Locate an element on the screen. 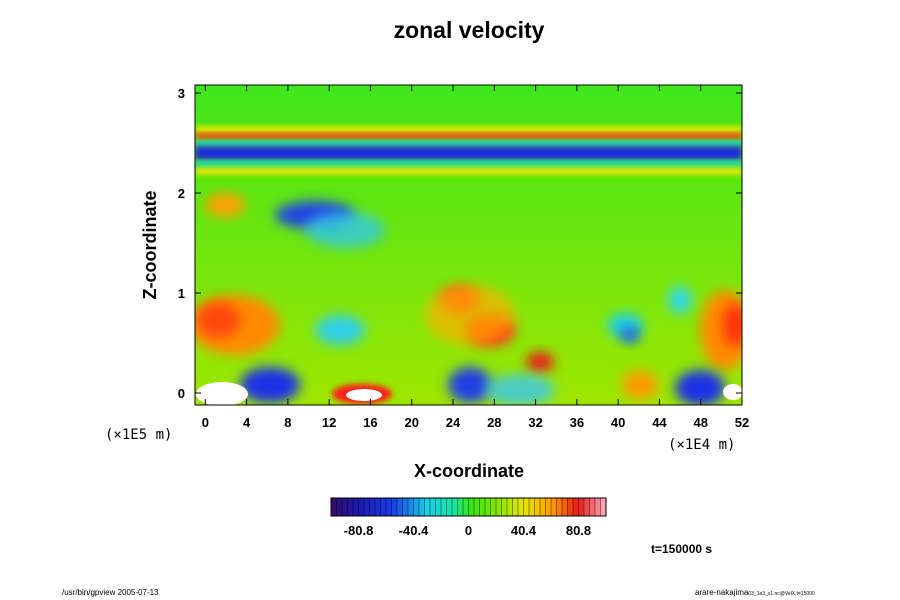 The height and width of the screenshot is (600, 900). band-green-low is located at coordinates (468, 179).